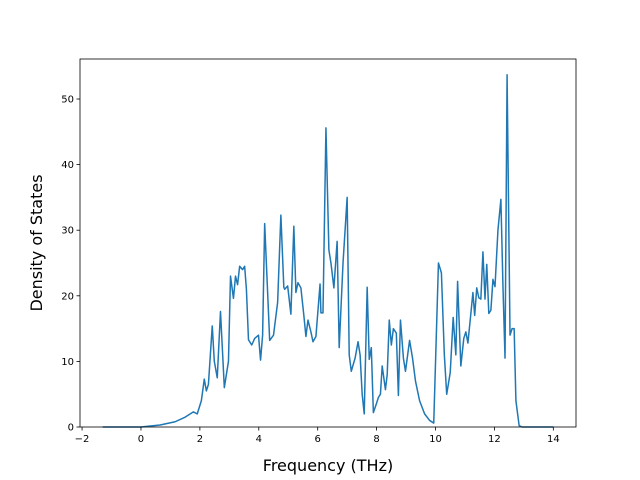  I want to click on y-tick-label: 20, so click(67, 296).